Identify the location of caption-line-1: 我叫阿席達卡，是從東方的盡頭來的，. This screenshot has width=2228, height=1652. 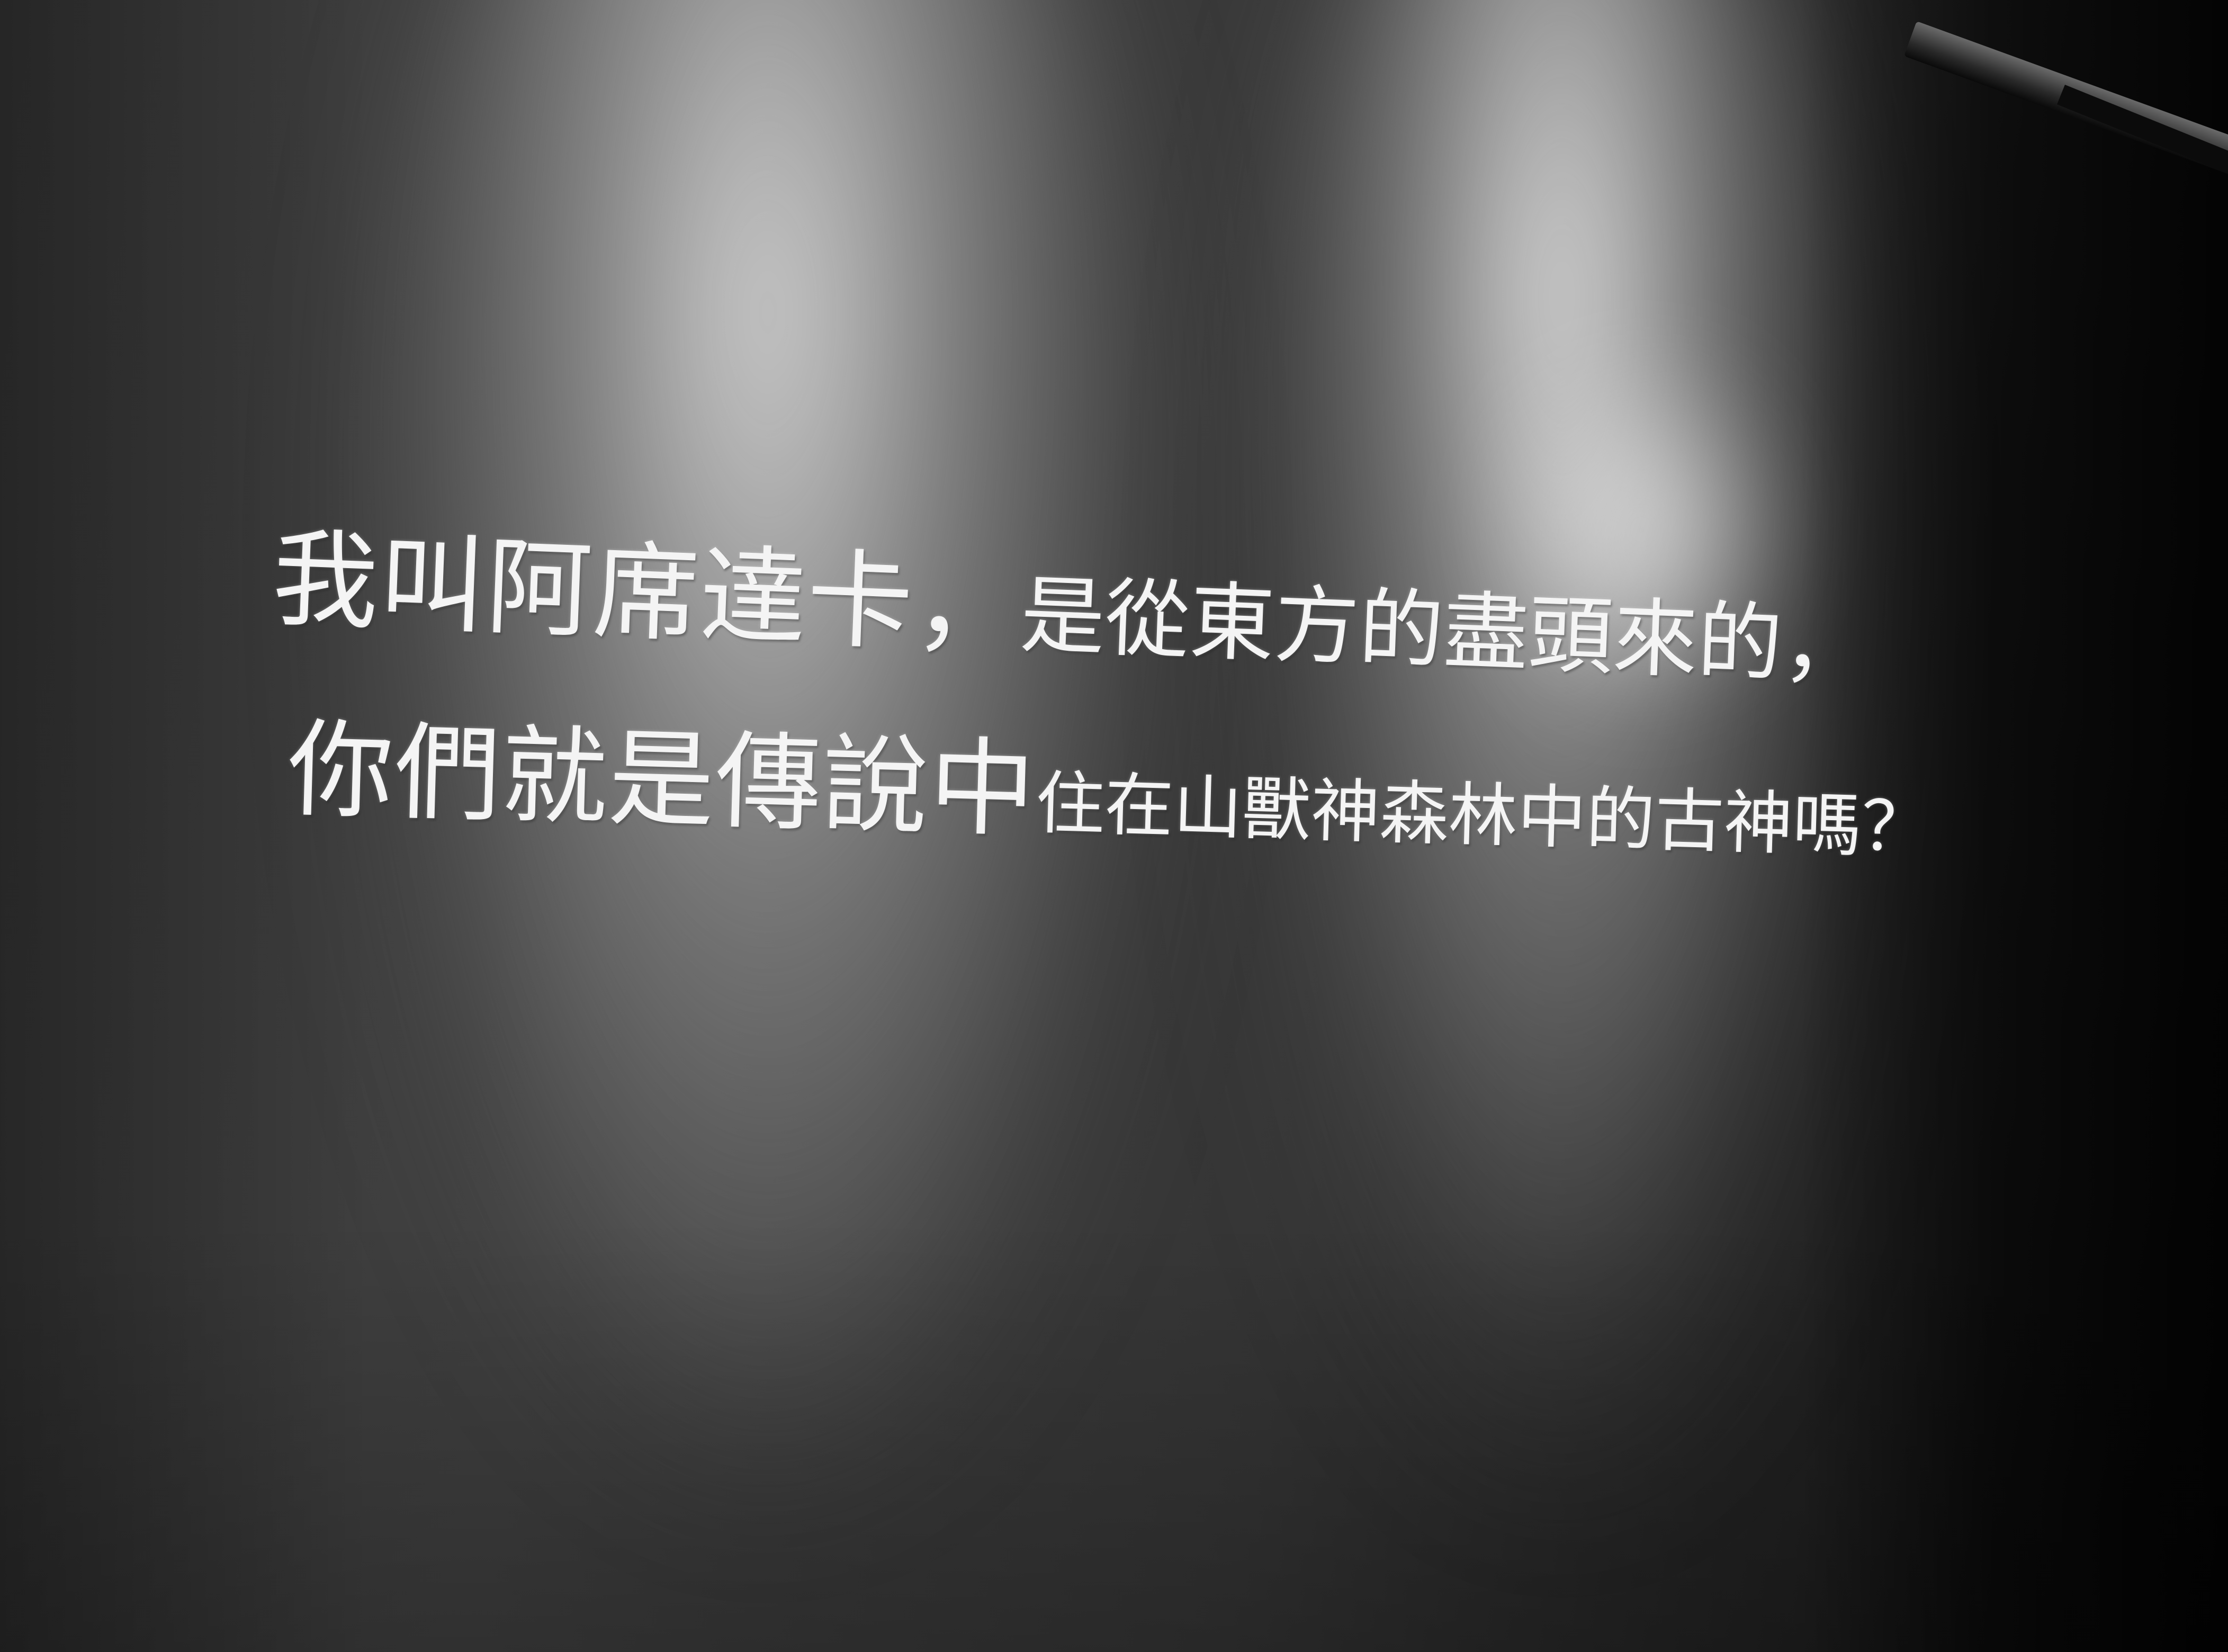
(1070, 599).